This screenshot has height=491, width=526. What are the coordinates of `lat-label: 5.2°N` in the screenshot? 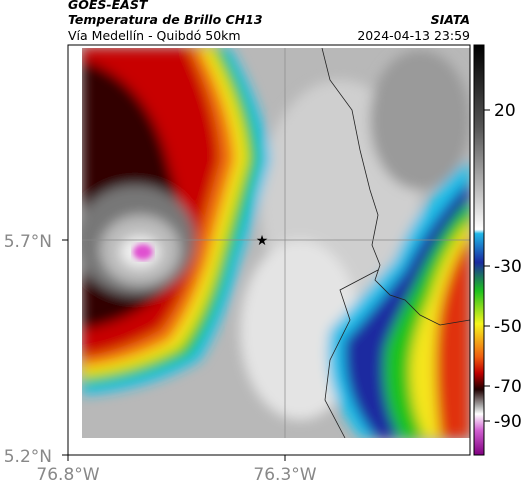 It's located at (28, 457).